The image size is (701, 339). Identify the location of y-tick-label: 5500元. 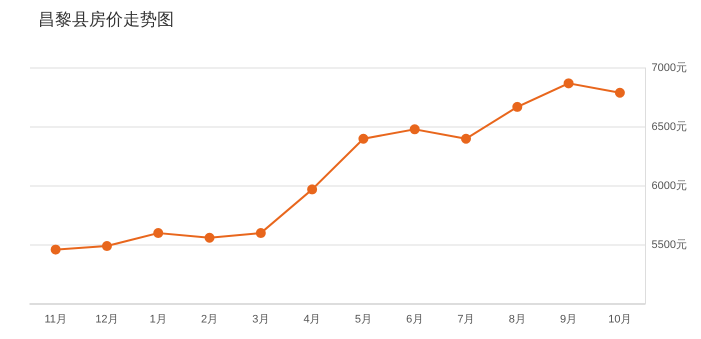
(670, 244).